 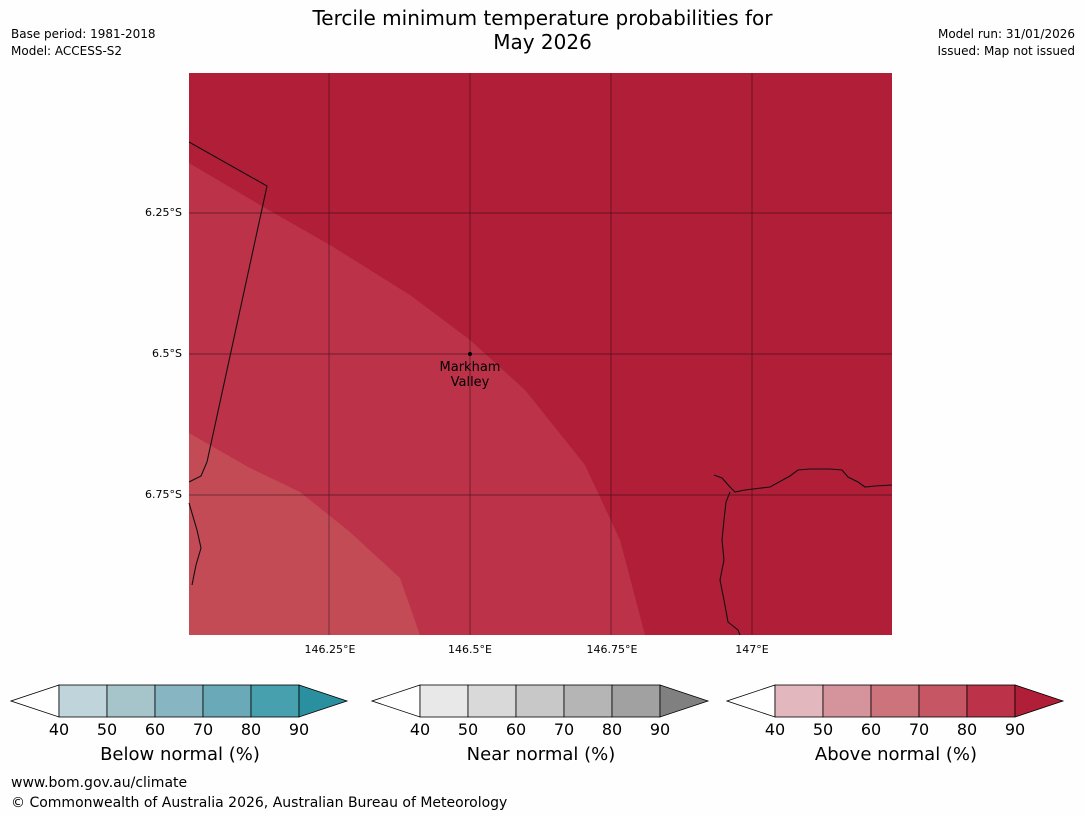 I want to click on legend-above-normal: 40 50 60 70 80 90 Above normal (%), so click(x=896, y=724).